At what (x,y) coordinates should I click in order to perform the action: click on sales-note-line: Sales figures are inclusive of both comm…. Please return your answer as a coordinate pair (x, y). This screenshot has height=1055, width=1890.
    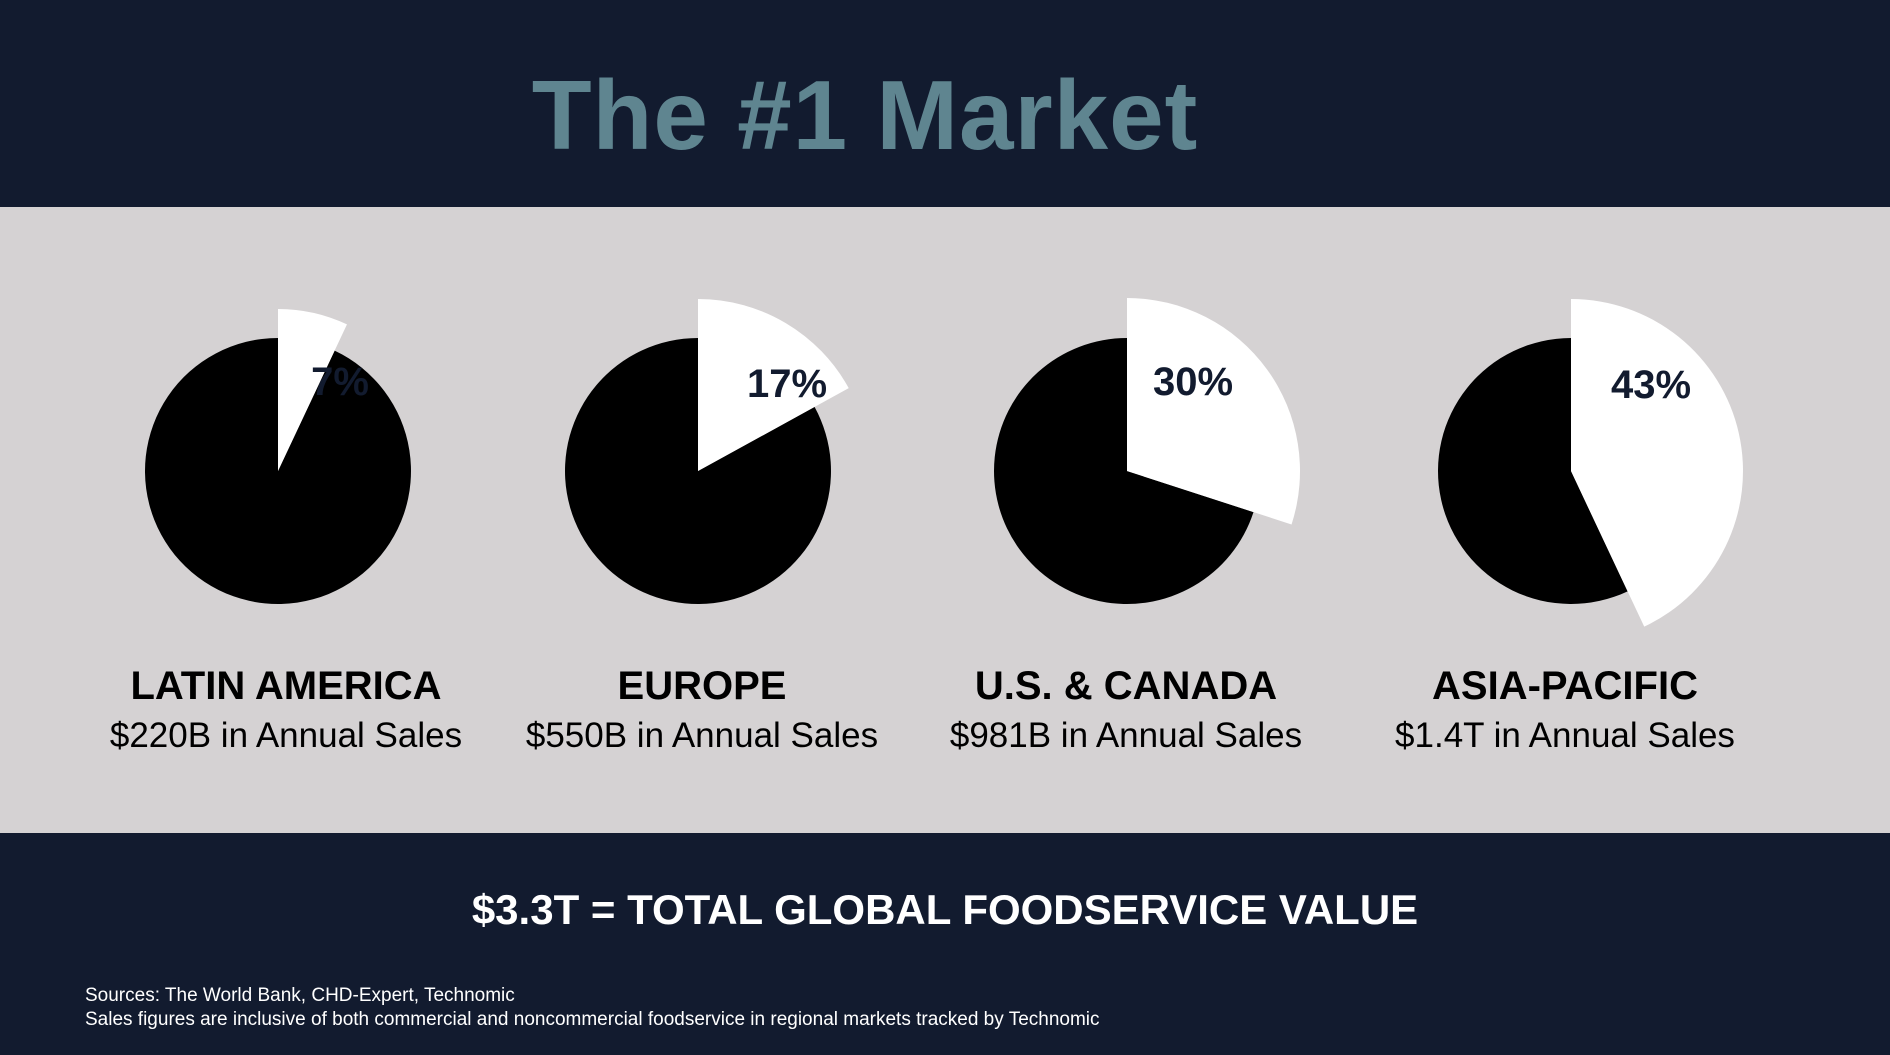
    Looking at the image, I should click on (592, 1019).